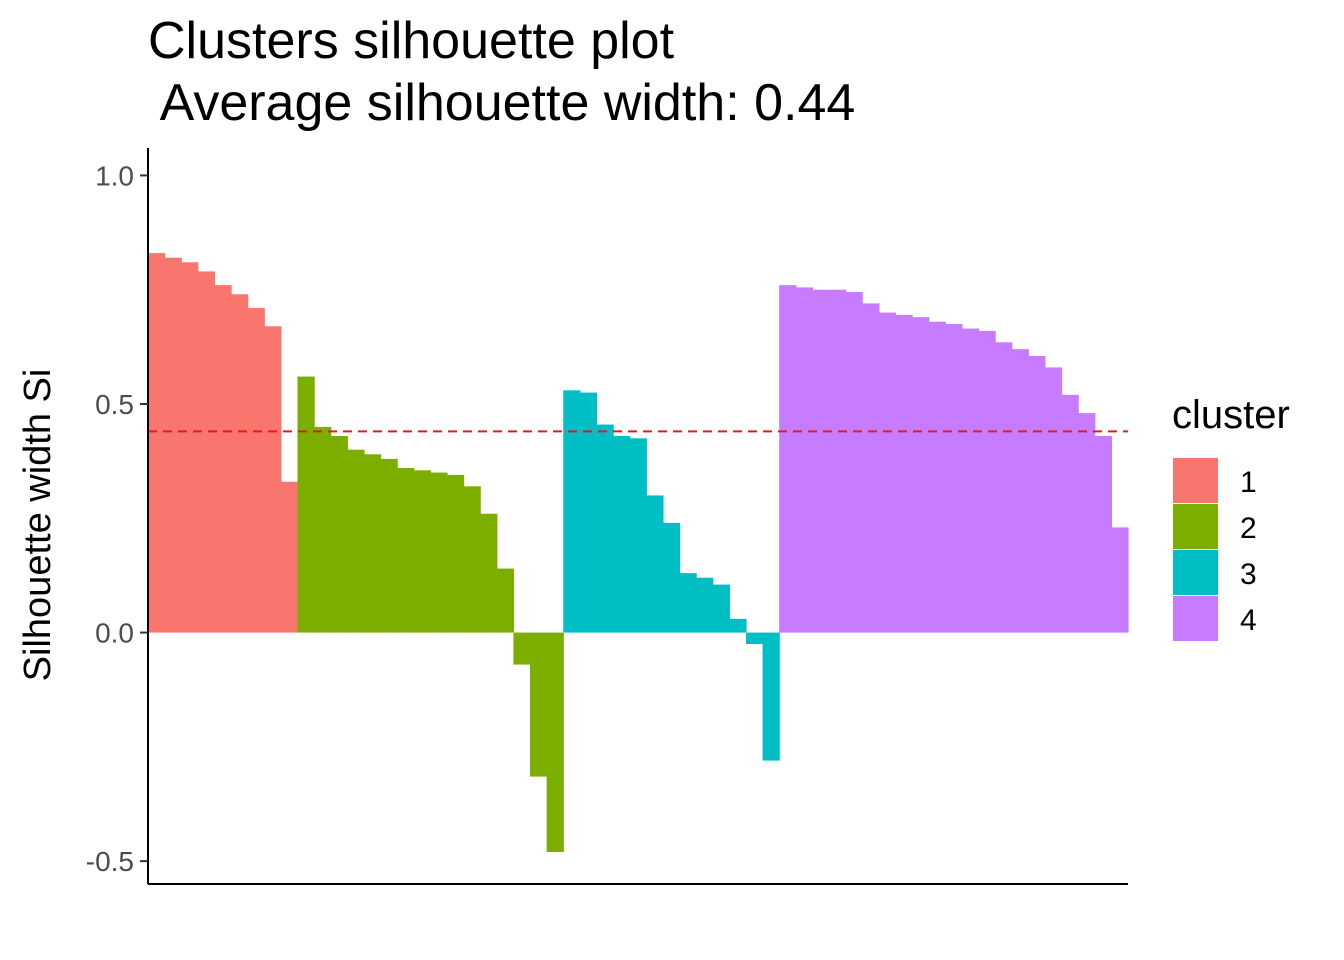  Describe the element at coordinates (114, 175) in the screenshot. I see `y-tick-label: 1.0` at that location.